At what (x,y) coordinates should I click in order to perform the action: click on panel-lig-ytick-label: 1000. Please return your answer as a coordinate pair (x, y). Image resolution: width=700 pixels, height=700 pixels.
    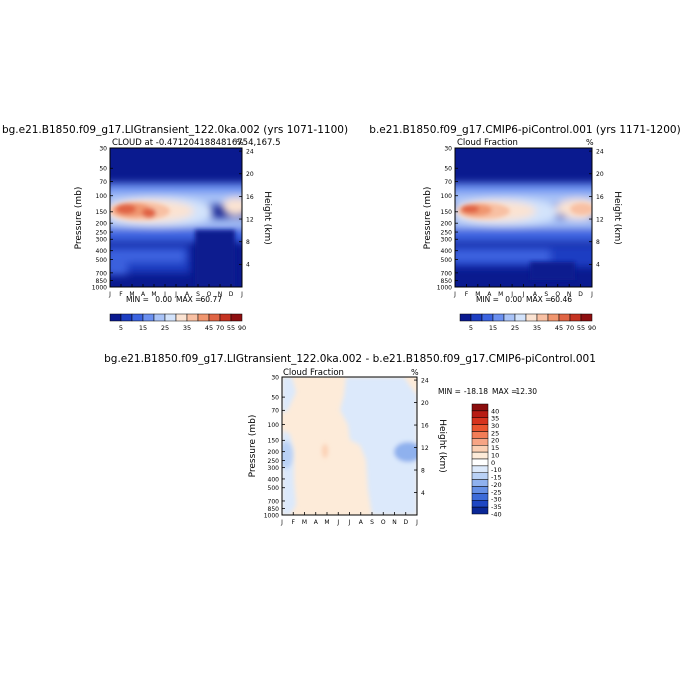
    Looking at the image, I should click on (99, 287).